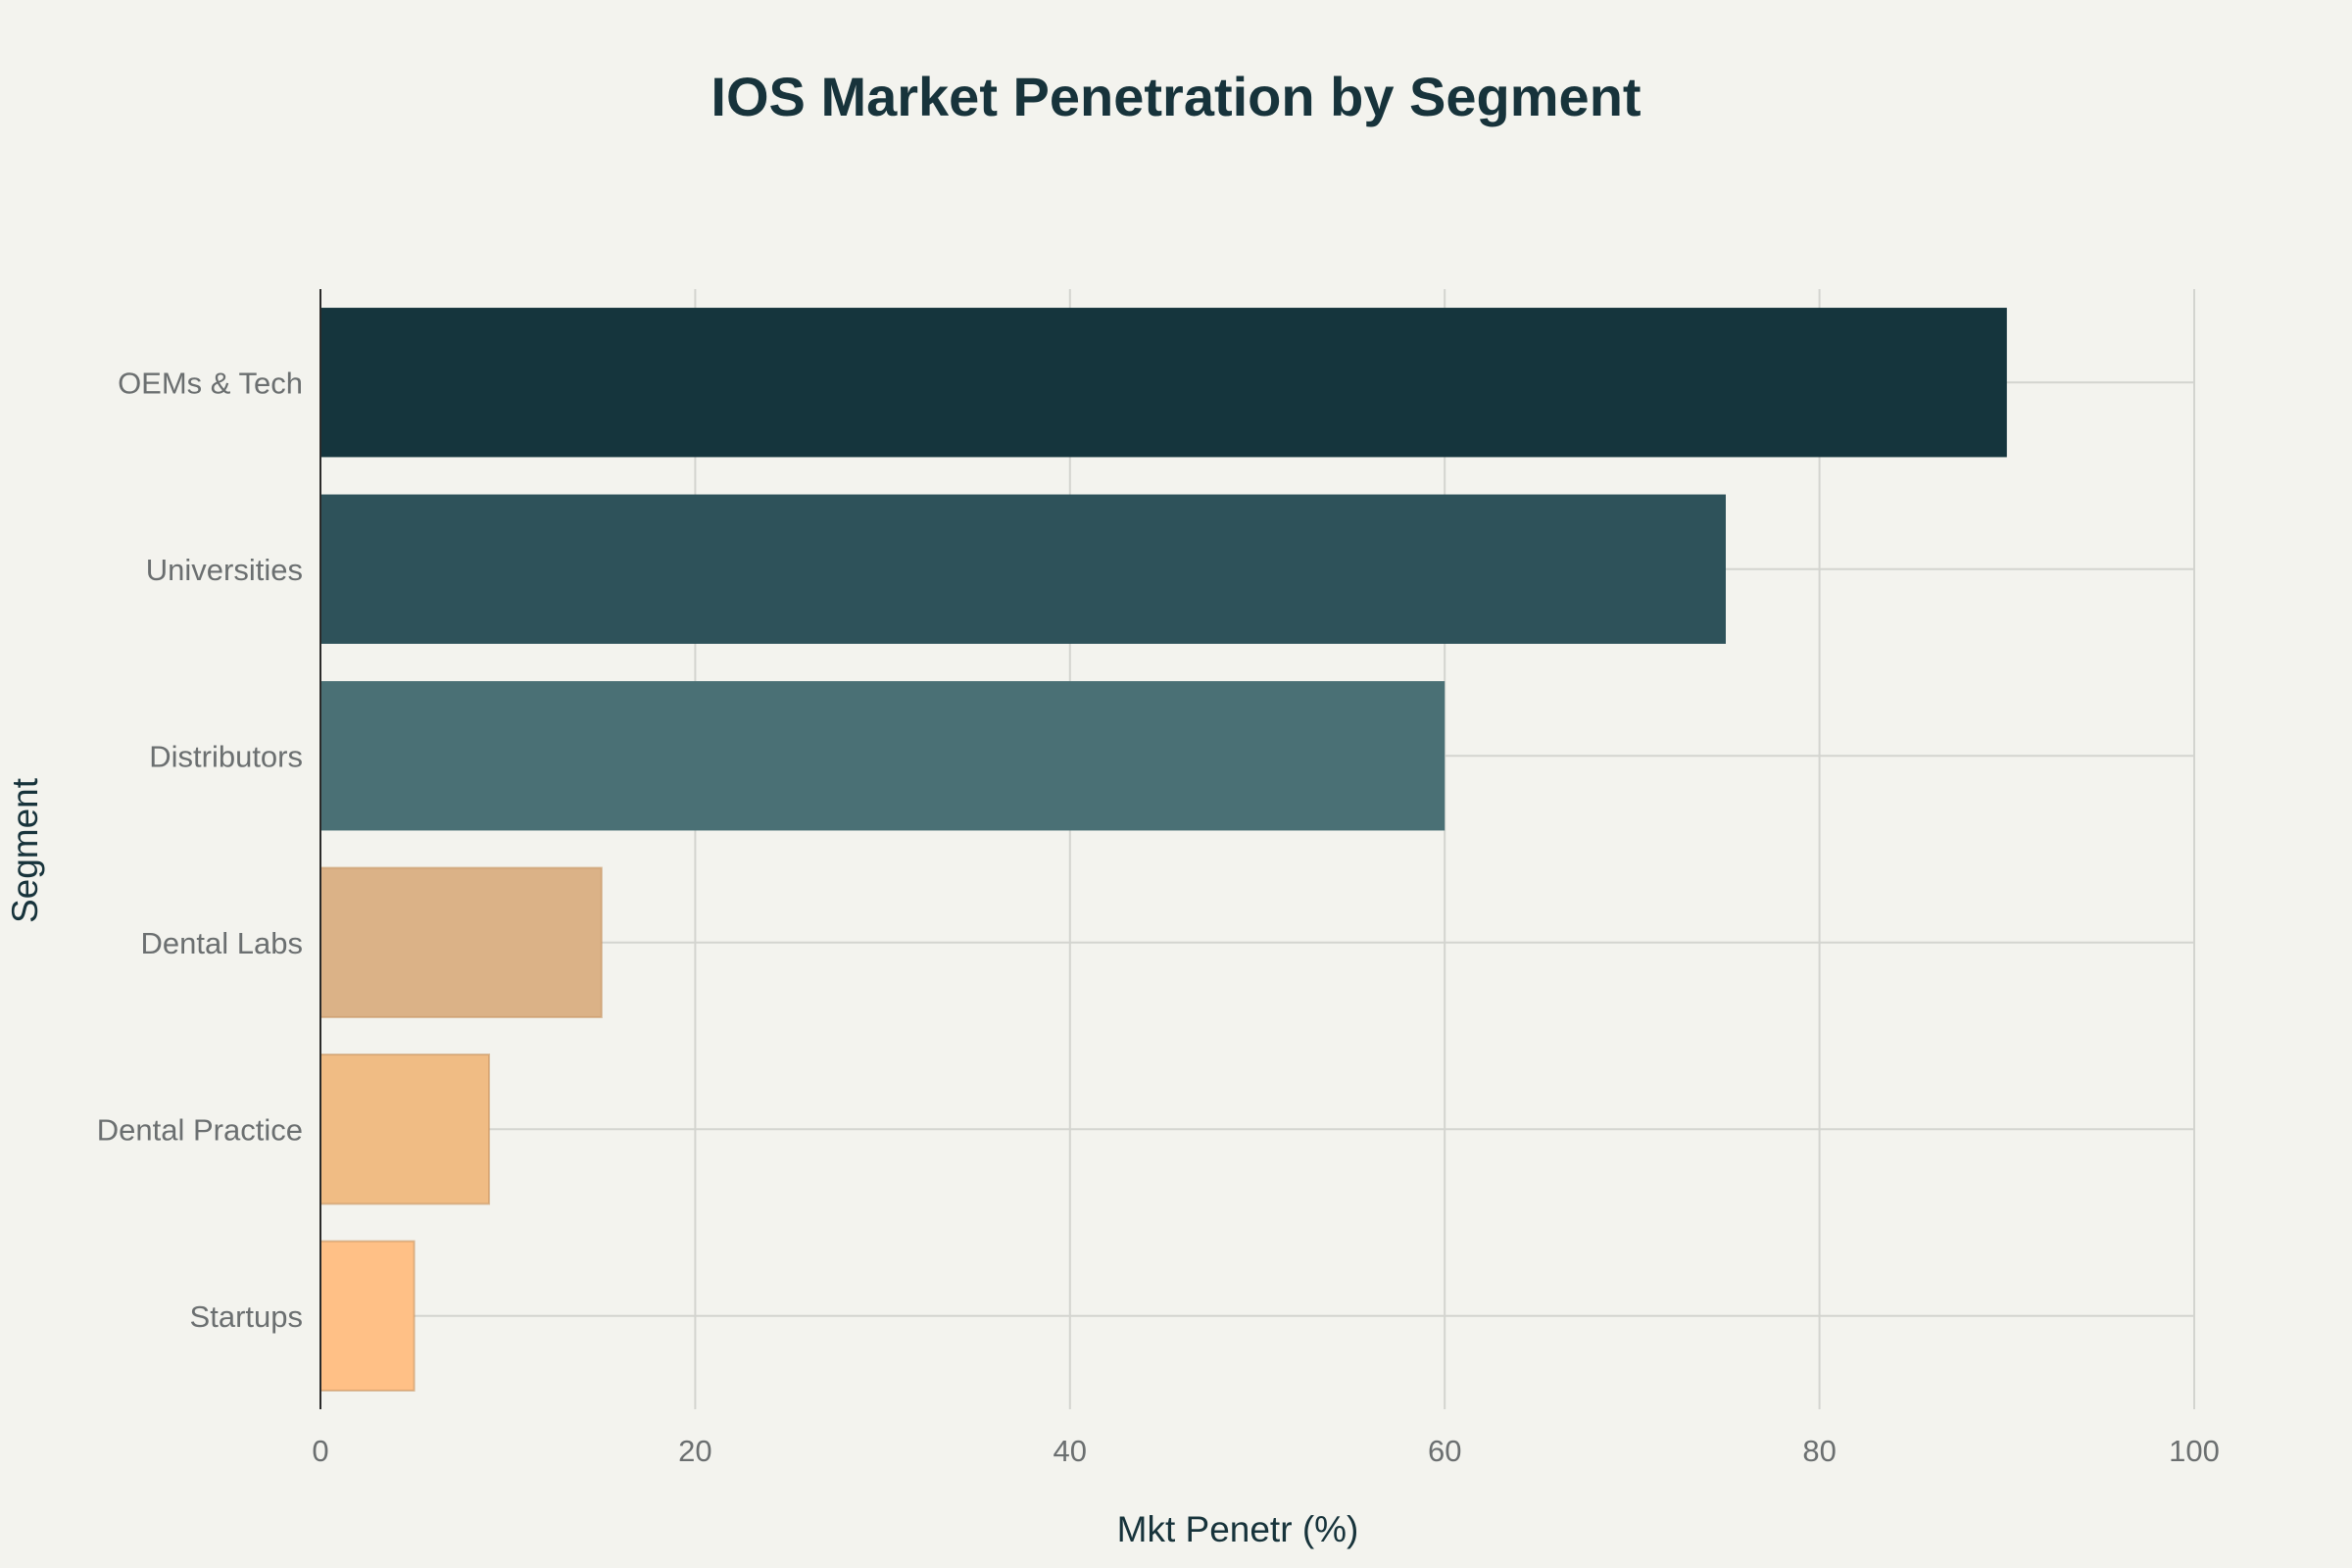 This screenshot has width=2352, height=1568. I want to click on x-tick-labels: 0 20 40 60 80 100, so click(1265, 1451).